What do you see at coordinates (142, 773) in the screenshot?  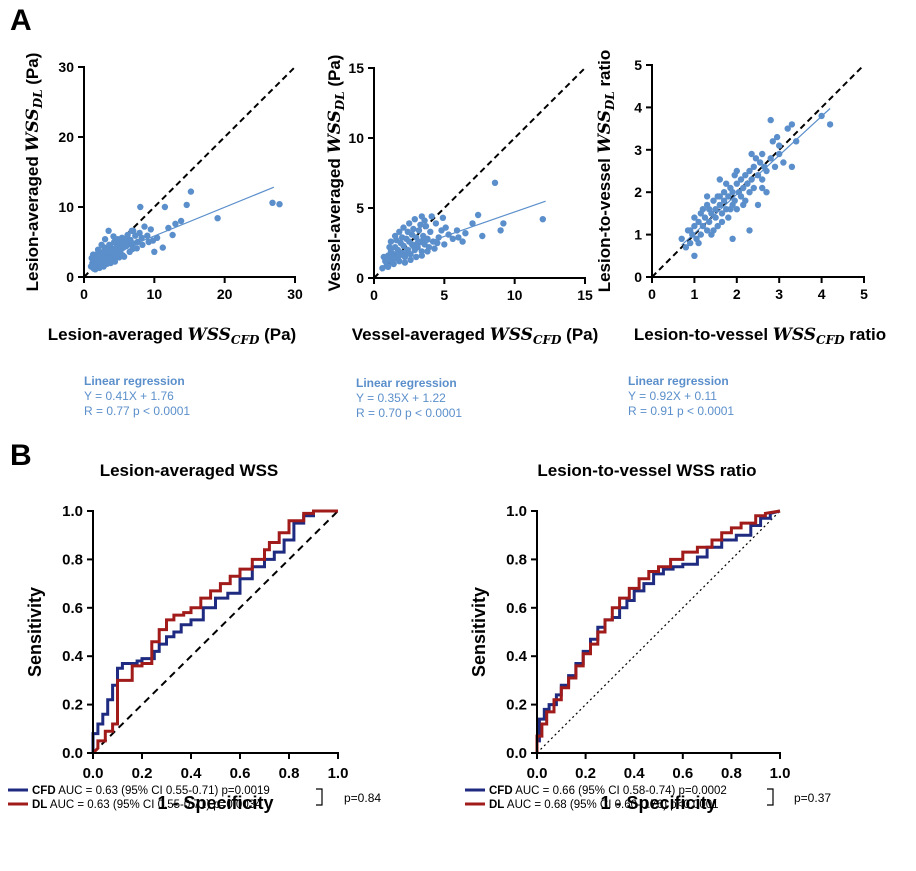 I see `x-tick-label: 0.2` at bounding box center [142, 773].